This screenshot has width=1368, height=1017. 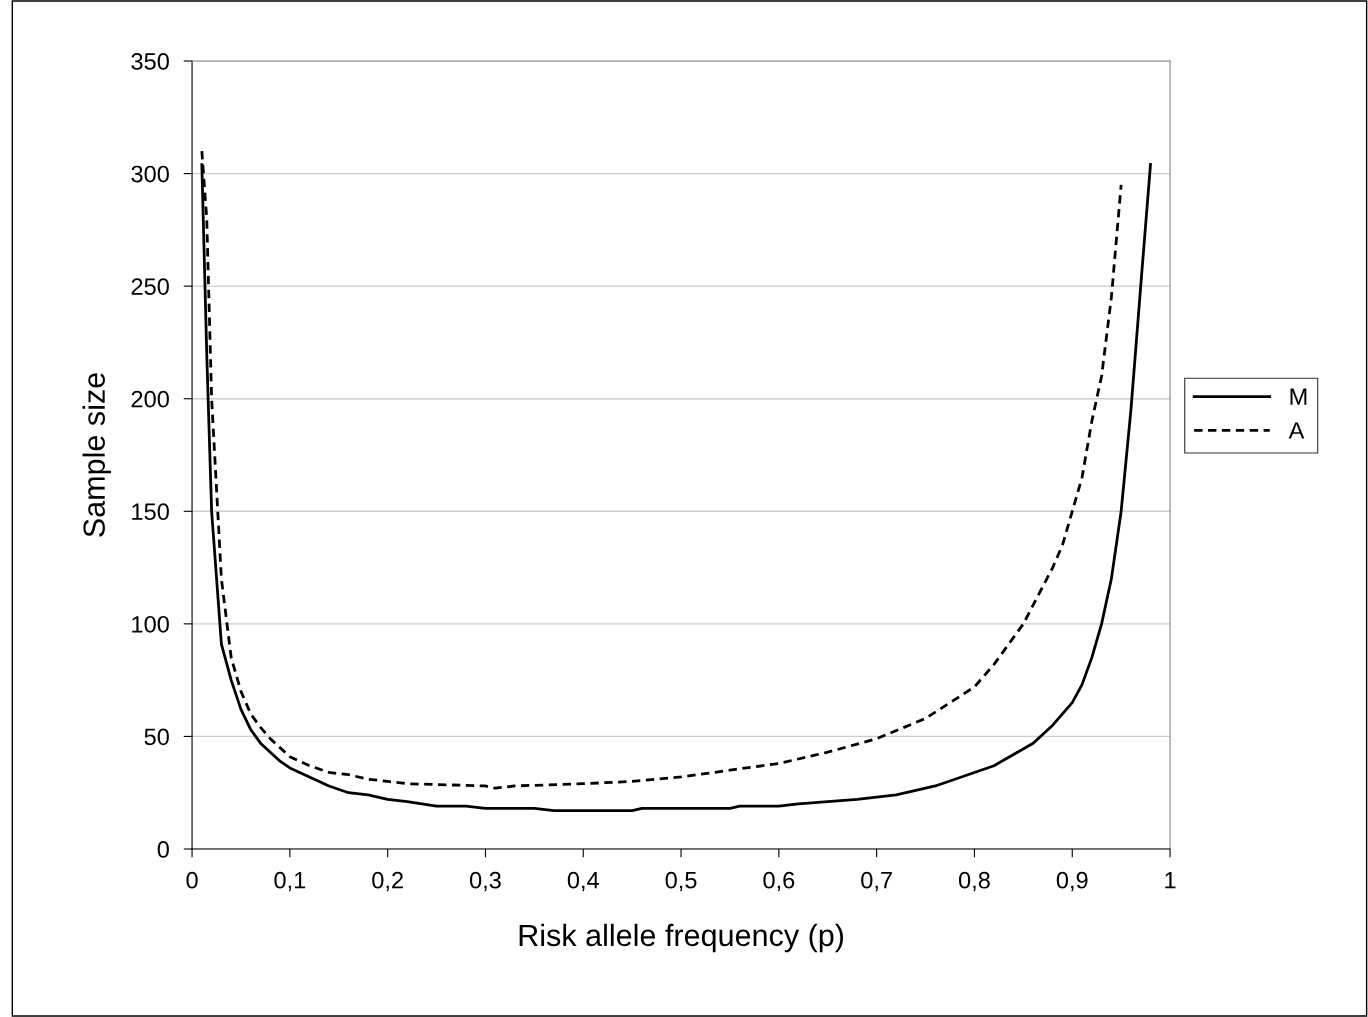 I want to click on y-tick-label: 0, so click(x=163, y=849).